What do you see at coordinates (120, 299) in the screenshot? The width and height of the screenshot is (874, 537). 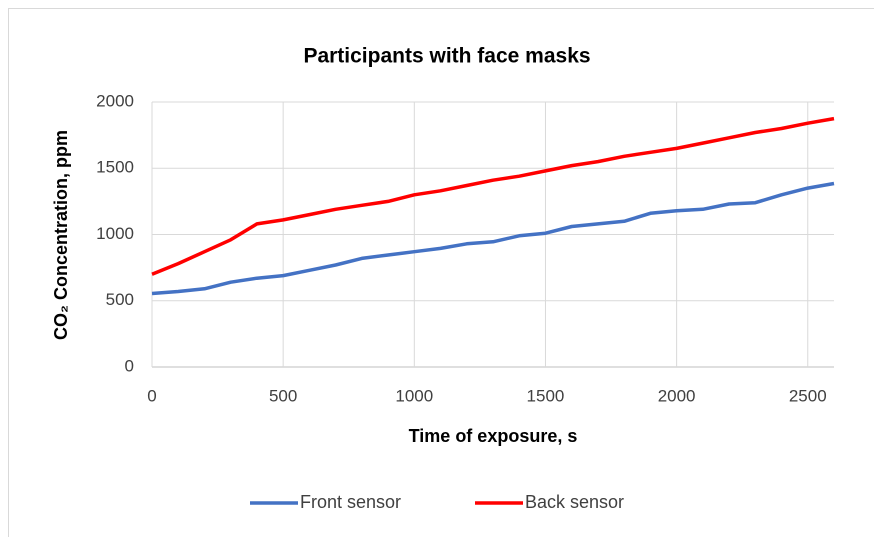 I see `y-tick-label: 500` at bounding box center [120, 299].